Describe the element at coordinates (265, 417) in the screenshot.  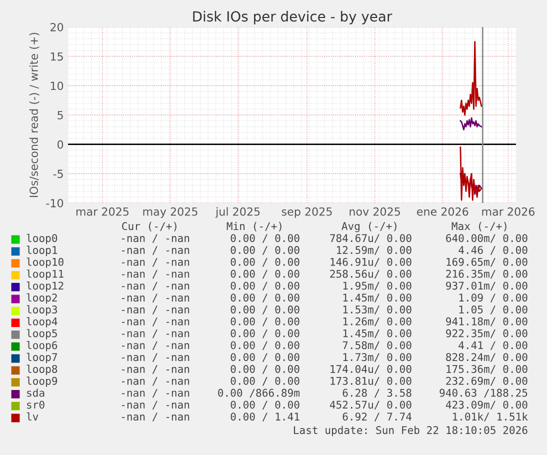
I see `text: 0.00 / 1.41` at that location.